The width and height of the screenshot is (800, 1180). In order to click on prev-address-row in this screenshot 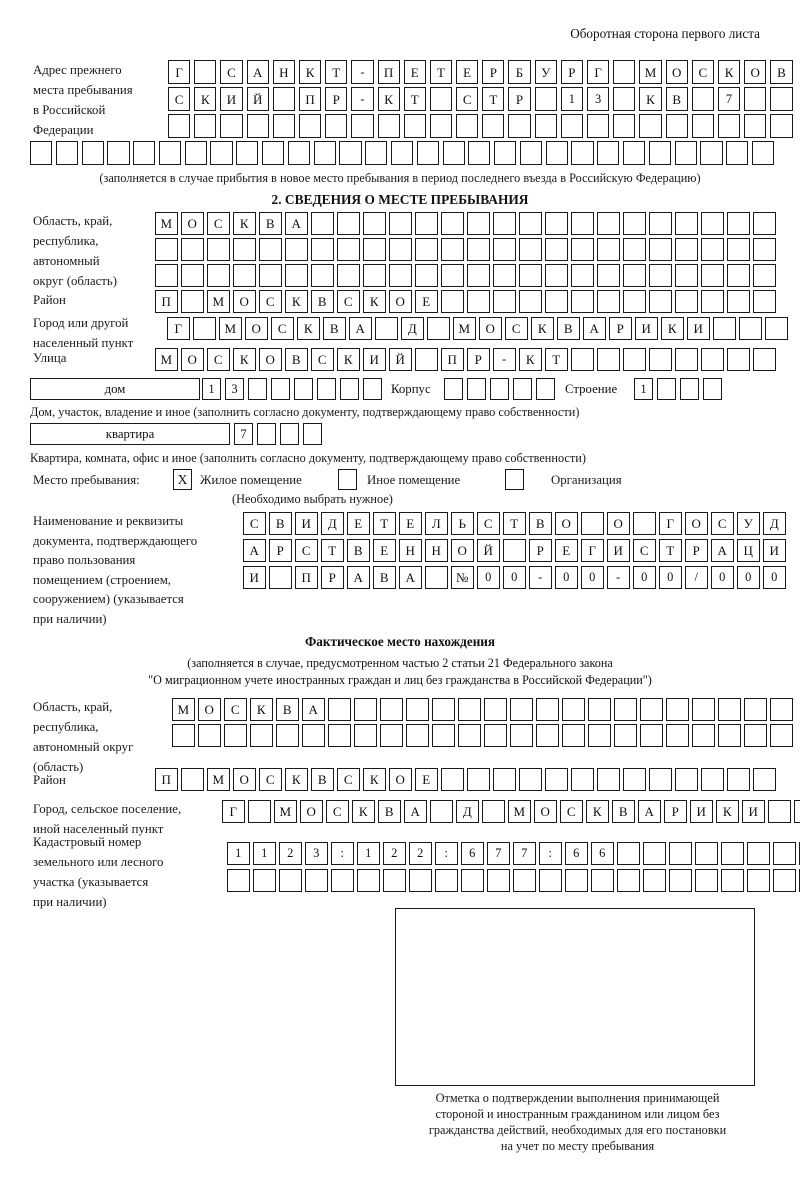, I will do `click(480, 126)`.